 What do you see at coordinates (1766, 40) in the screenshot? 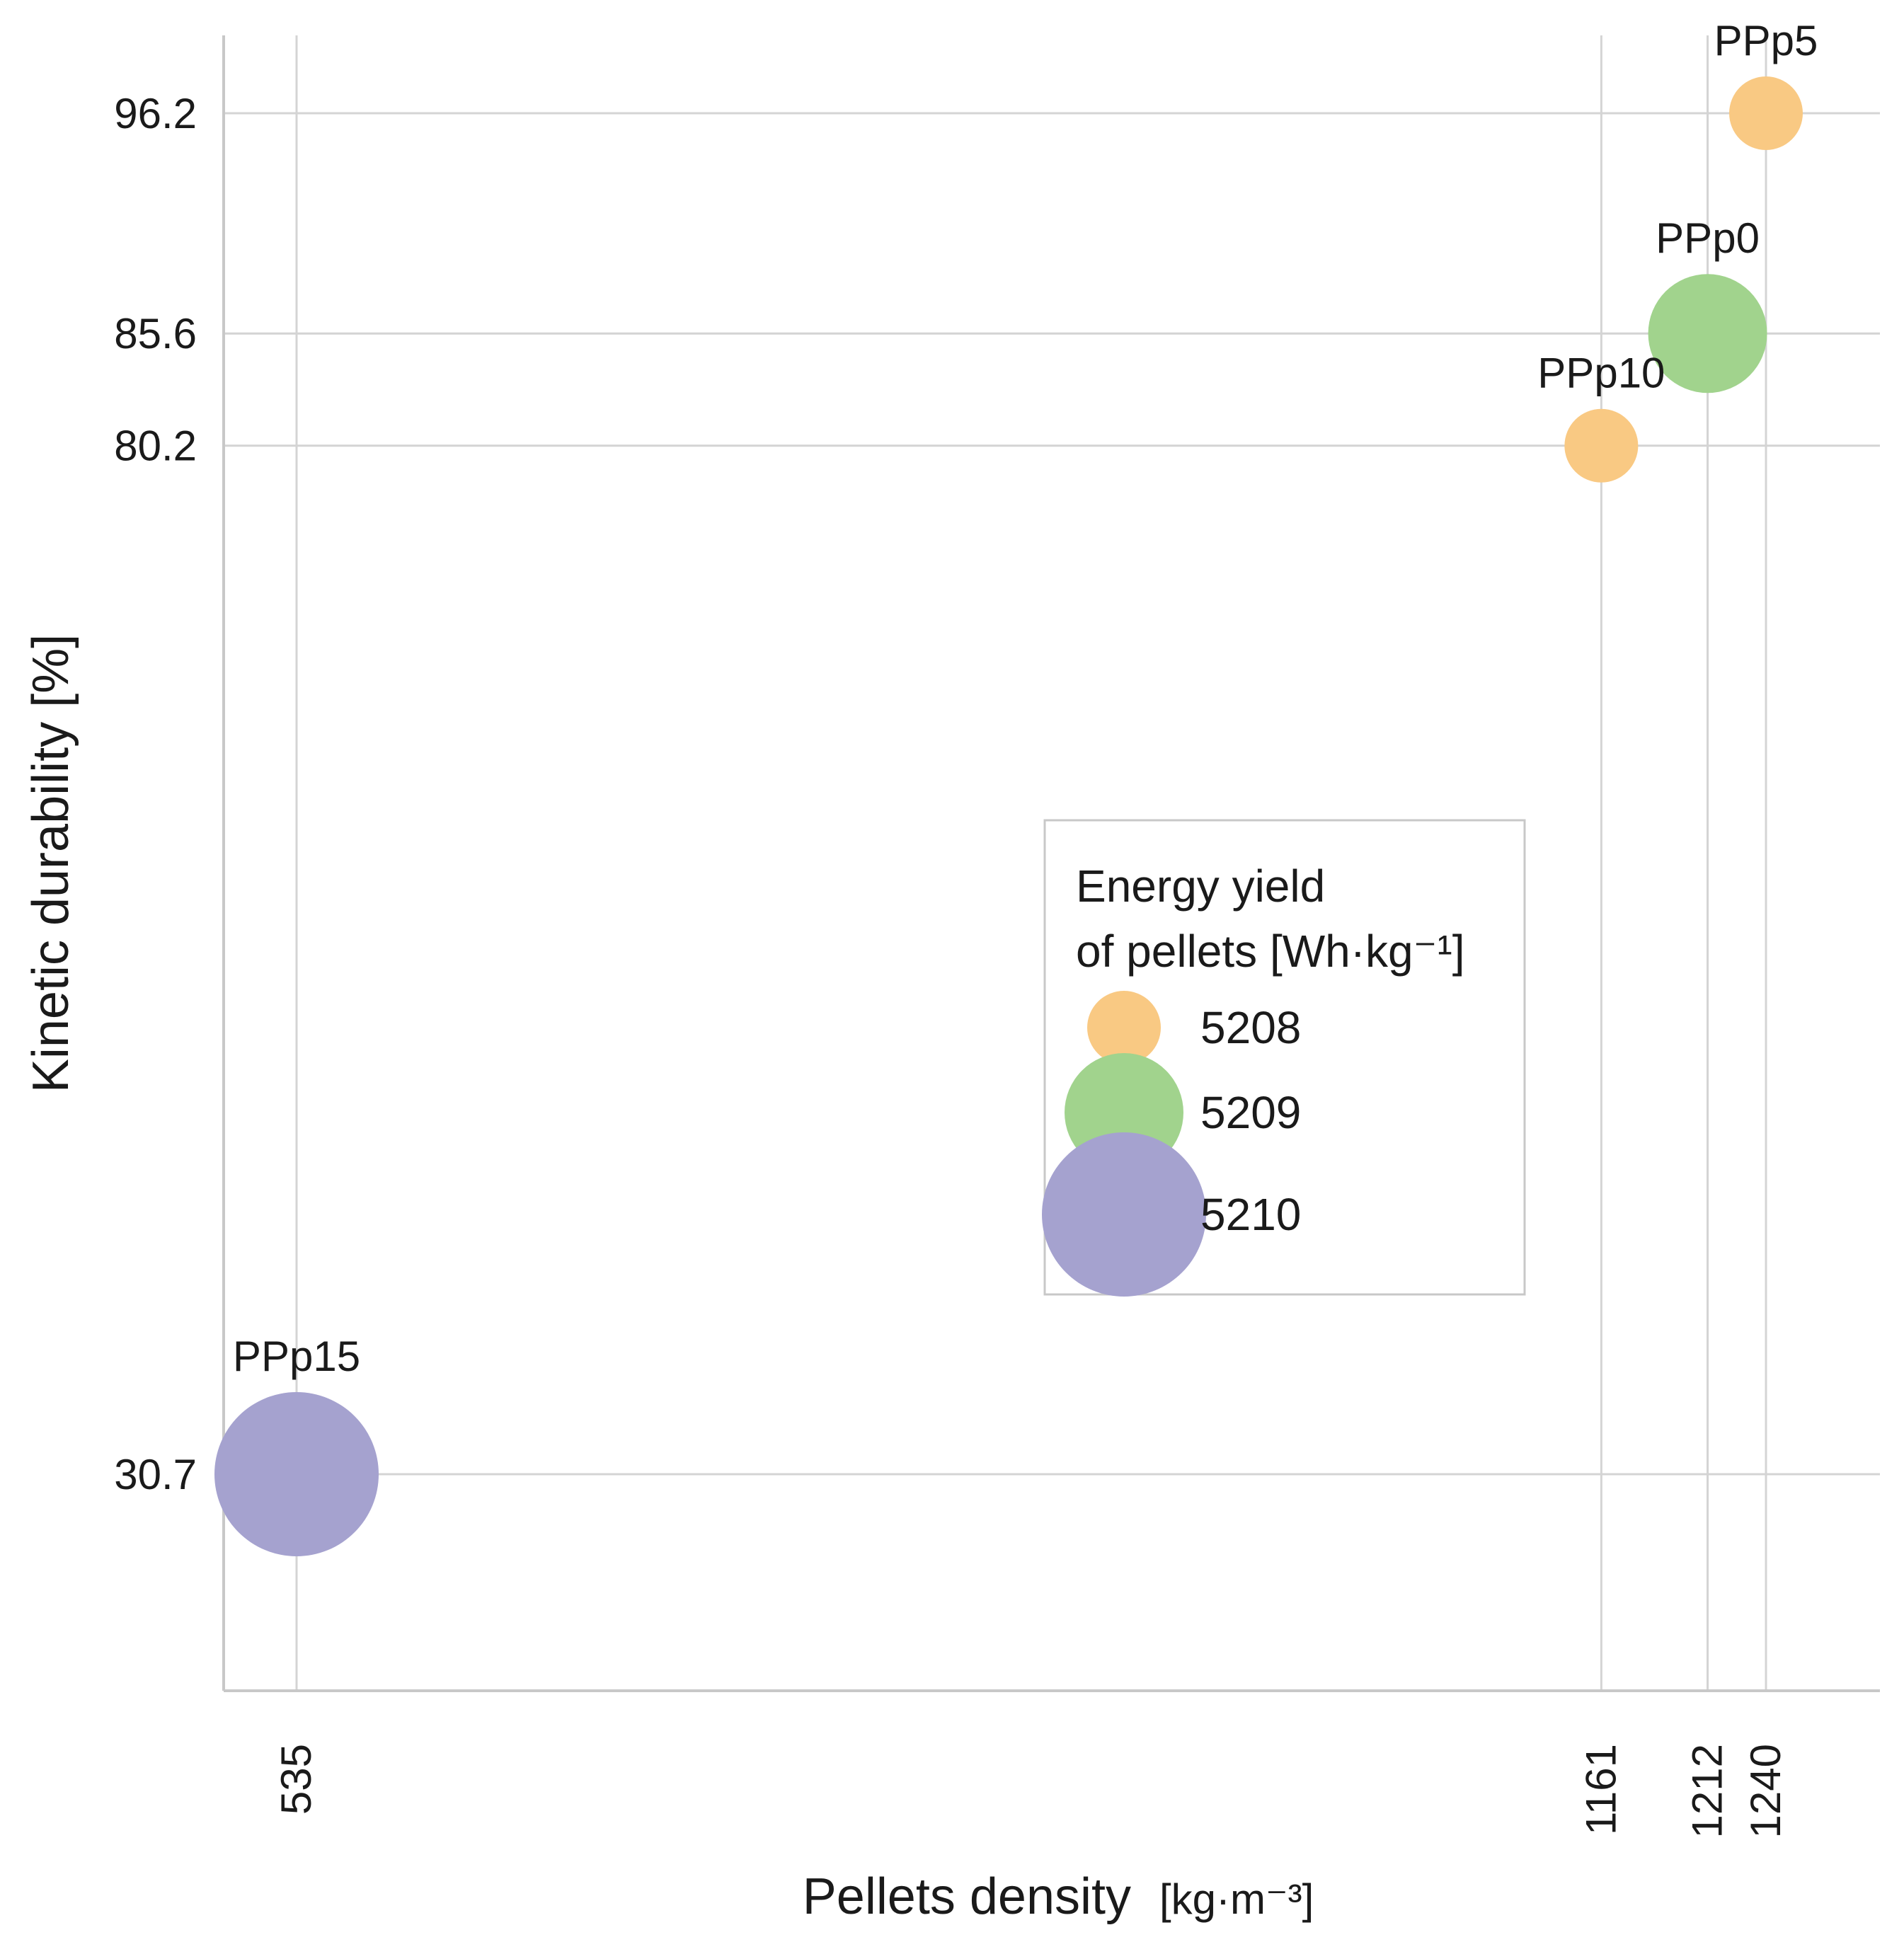
I see `point-label-ppp5: PPp5` at bounding box center [1766, 40].